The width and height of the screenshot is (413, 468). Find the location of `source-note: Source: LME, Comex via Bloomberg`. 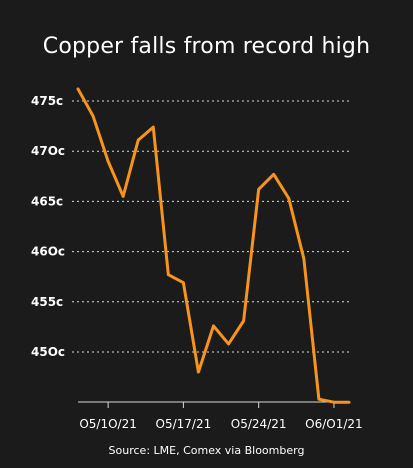

source-note: Source: LME, Comex via Bloomberg is located at coordinates (206, 450).